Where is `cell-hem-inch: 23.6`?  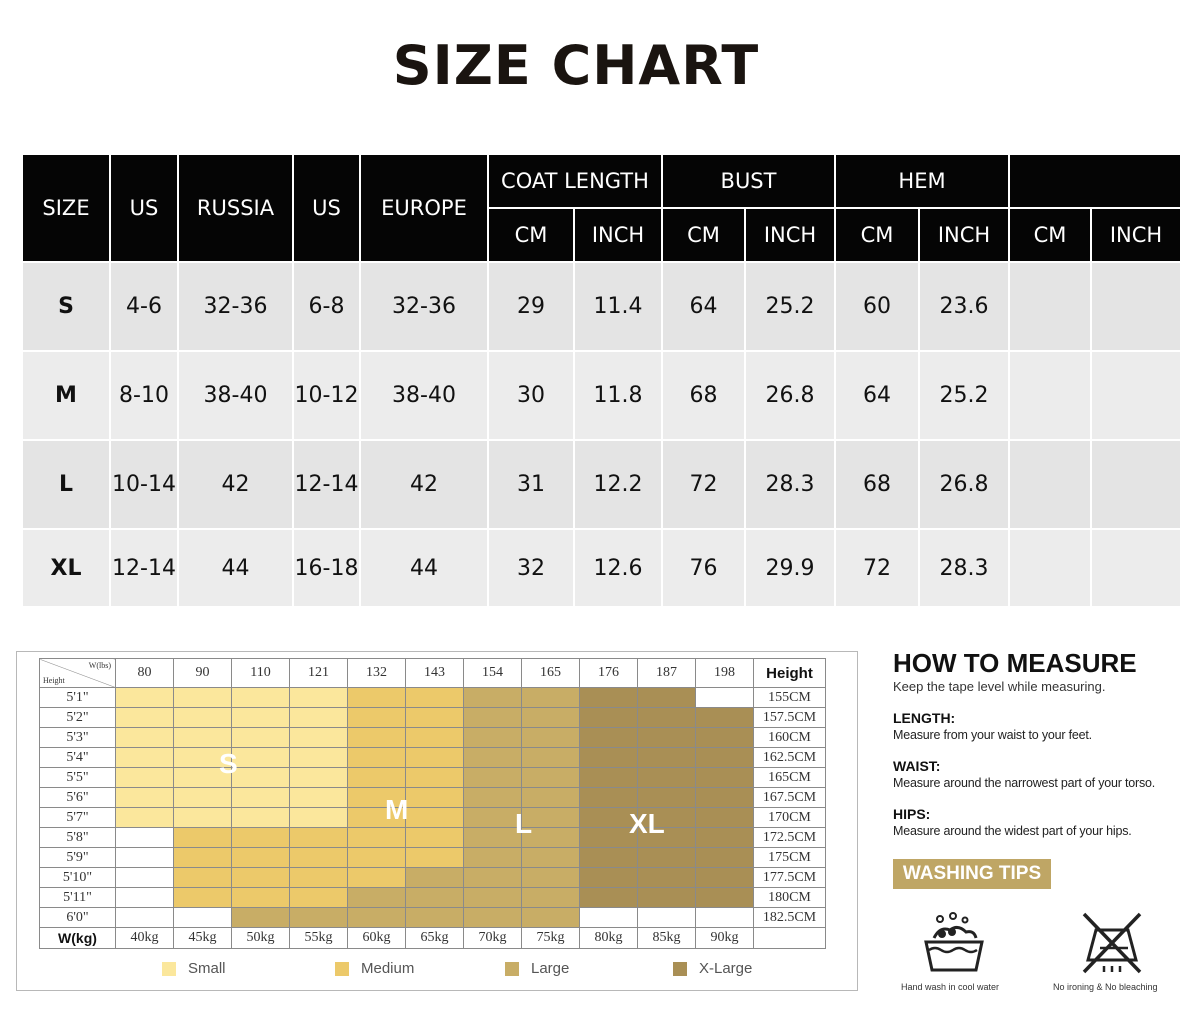
cell-hem-inch: 23.6 is located at coordinates (964, 306).